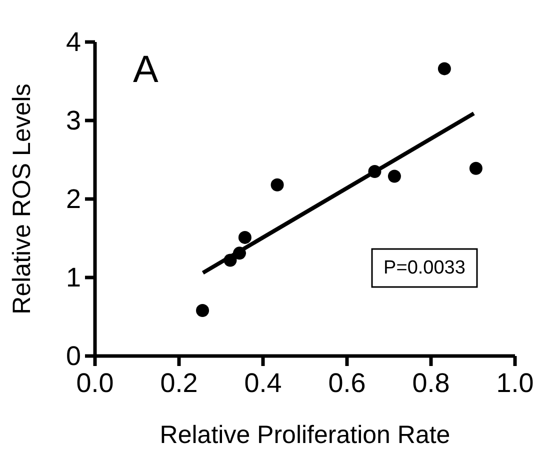  Describe the element at coordinates (73, 42) in the screenshot. I see `y-tick-label: 4` at that location.